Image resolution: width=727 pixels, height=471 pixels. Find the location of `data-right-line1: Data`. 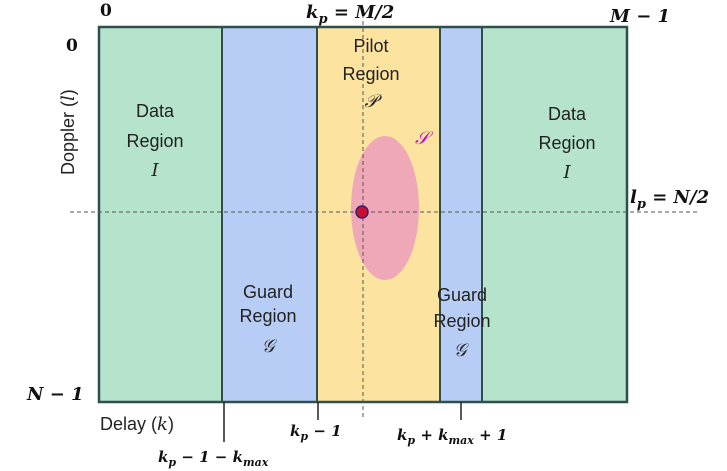

data-right-line1: Data is located at coordinates (567, 114).